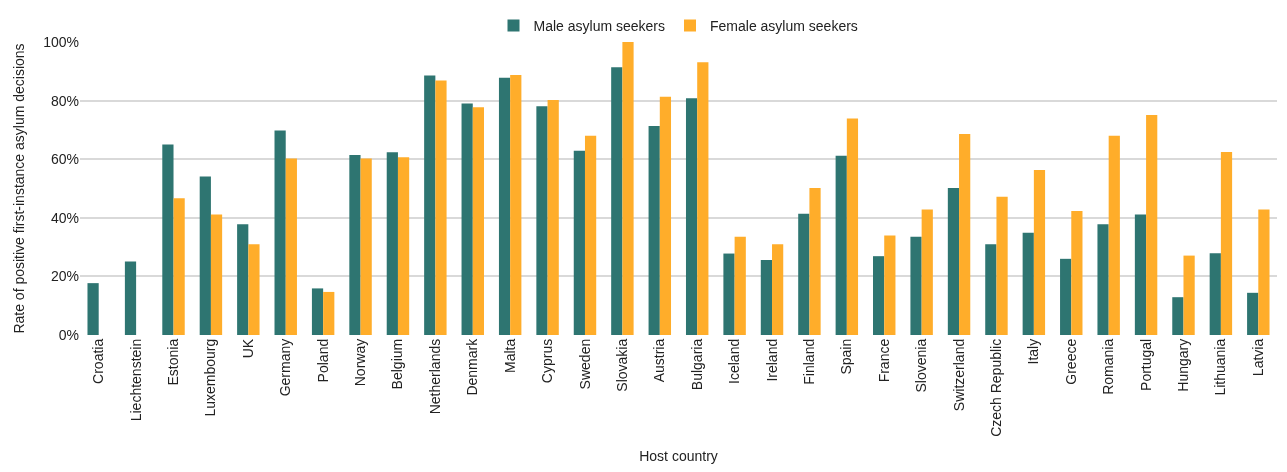 Image resolution: width=1287 pixels, height=472 pixels. Describe the element at coordinates (696, 364) in the screenshot. I see `x-tick-label: Bulgaria` at that location.